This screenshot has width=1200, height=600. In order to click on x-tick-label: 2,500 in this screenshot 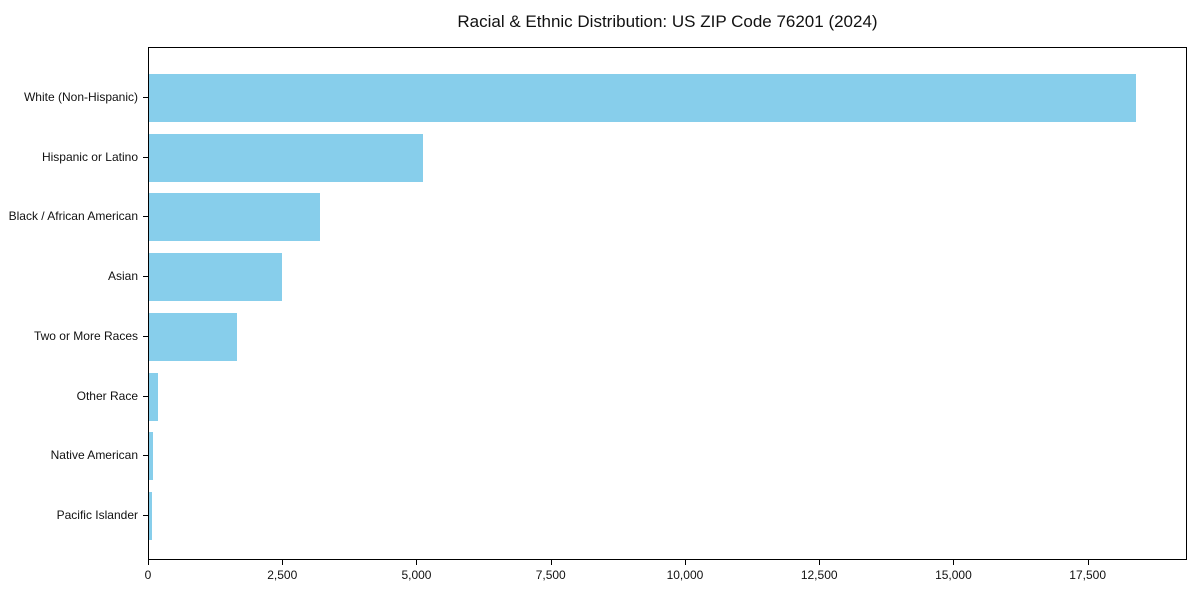, I will do `click(282, 575)`.